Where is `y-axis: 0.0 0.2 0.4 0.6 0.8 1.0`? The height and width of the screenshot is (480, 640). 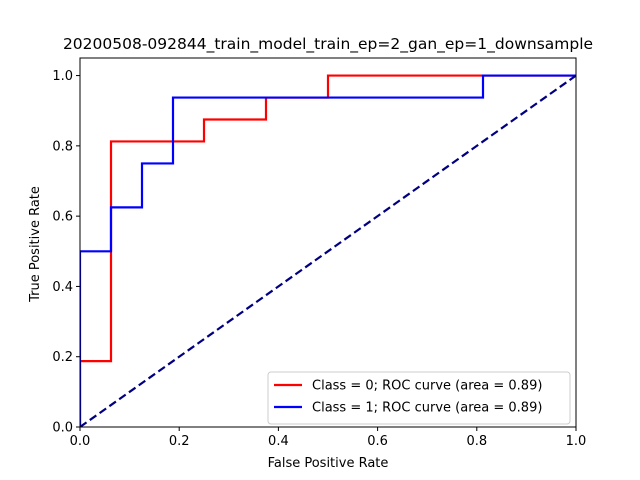 y-axis: 0.0 0.2 0.4 0.6 0.8 1.0 is located at coordinates (66, 252).